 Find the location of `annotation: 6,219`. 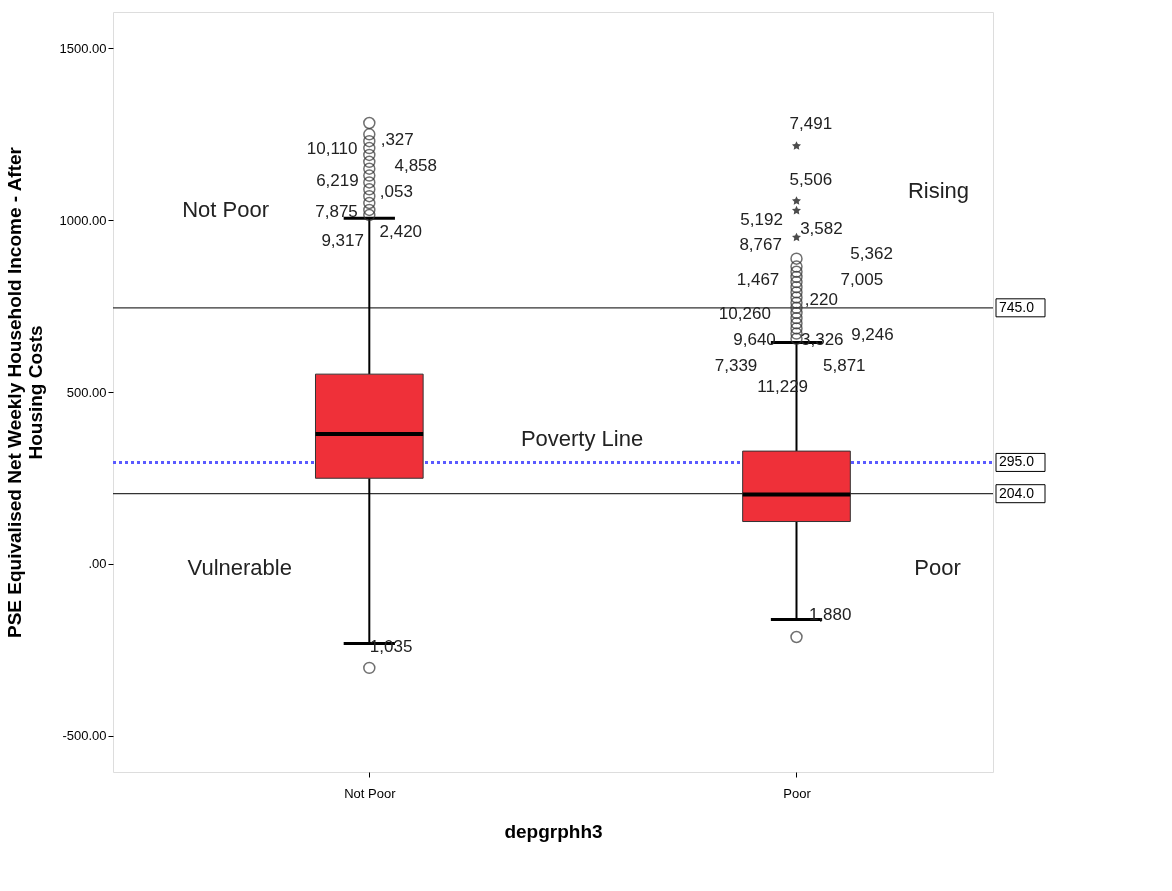

annotation: 6,219 is located at coordinates (337, 180).